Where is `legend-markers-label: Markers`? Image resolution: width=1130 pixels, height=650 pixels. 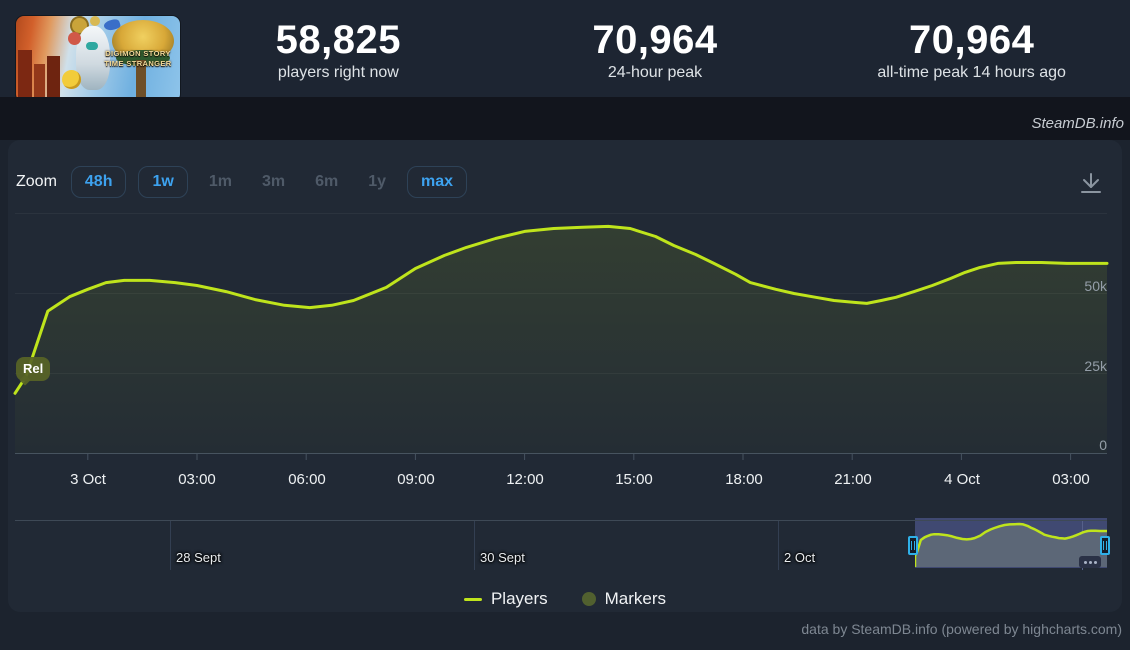 legend-markers-label: Markers is located at coordinates (635, 598).